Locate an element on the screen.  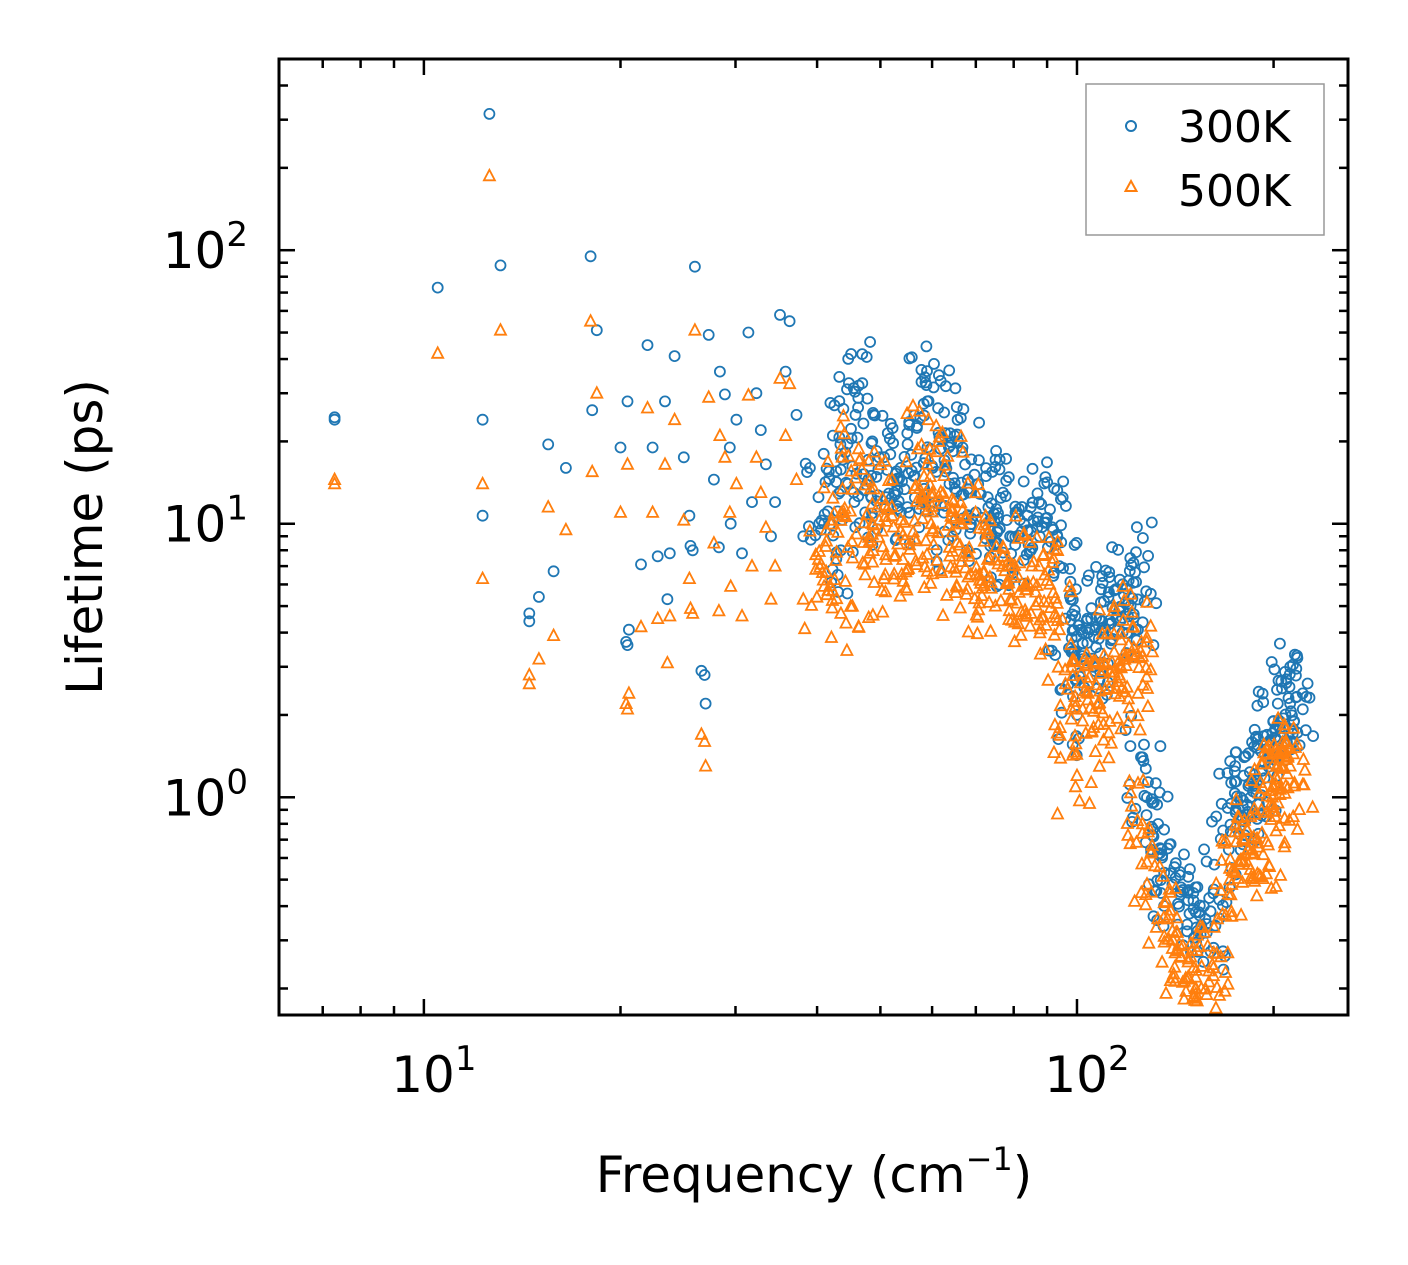
data-point-s0-p38 is located at coordinates (714, 479).